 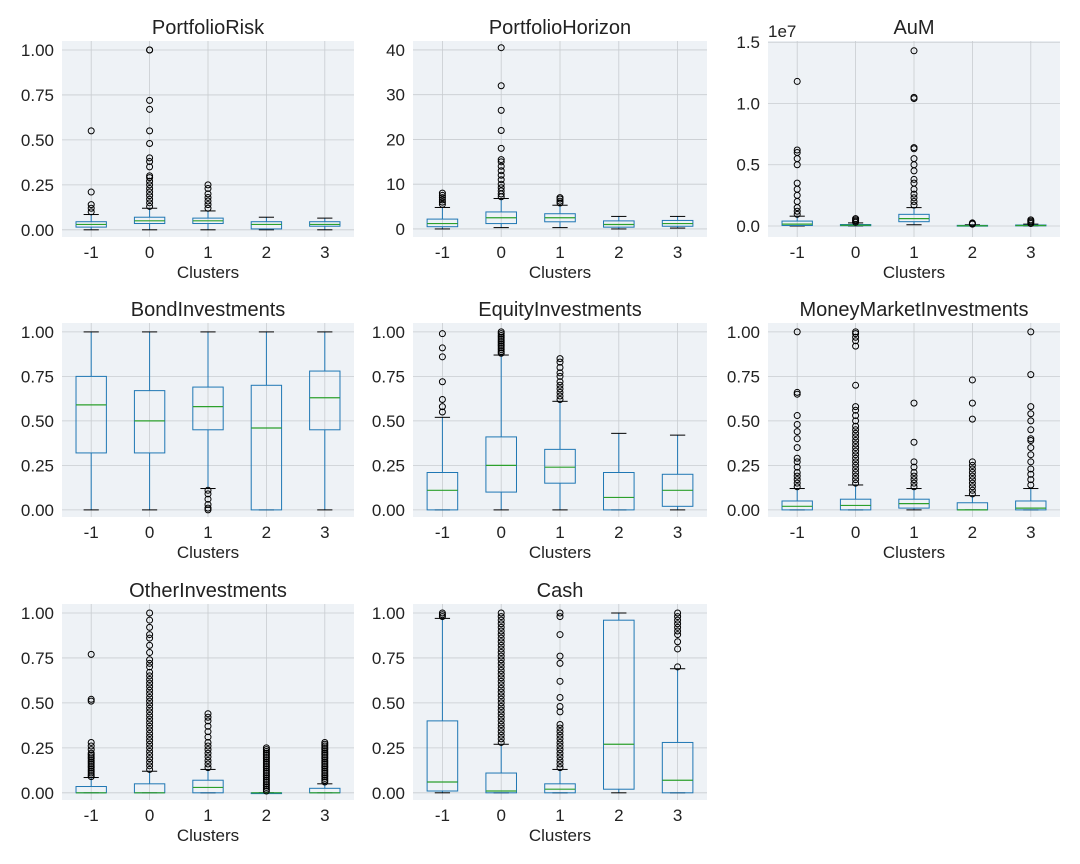 What do you see at coordinates (37, 510) in the screenshot?
I see `y-tick-label: 0.00` at bounding box center [37, 510].